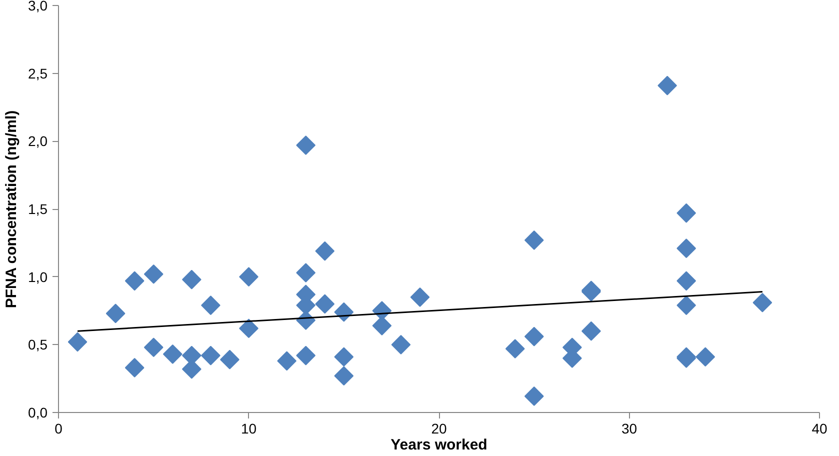  I want to click on x-tick-label: 0, so click(58, 428).